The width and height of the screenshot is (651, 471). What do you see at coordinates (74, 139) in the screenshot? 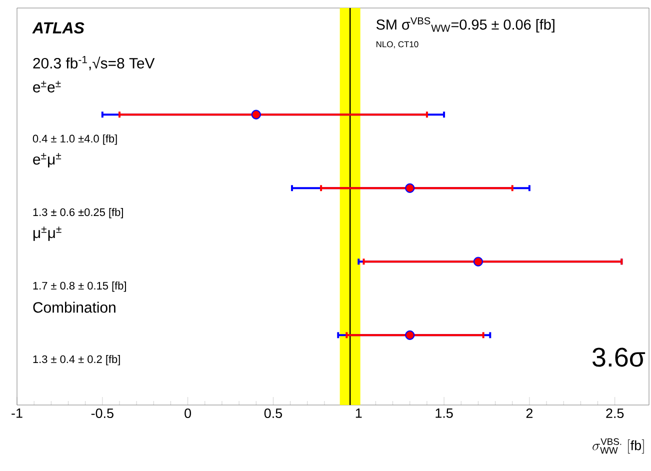
I see `annotation: 0.4 ± 1.0 ±4.0 [fb]` at bounding box center [74, 139].